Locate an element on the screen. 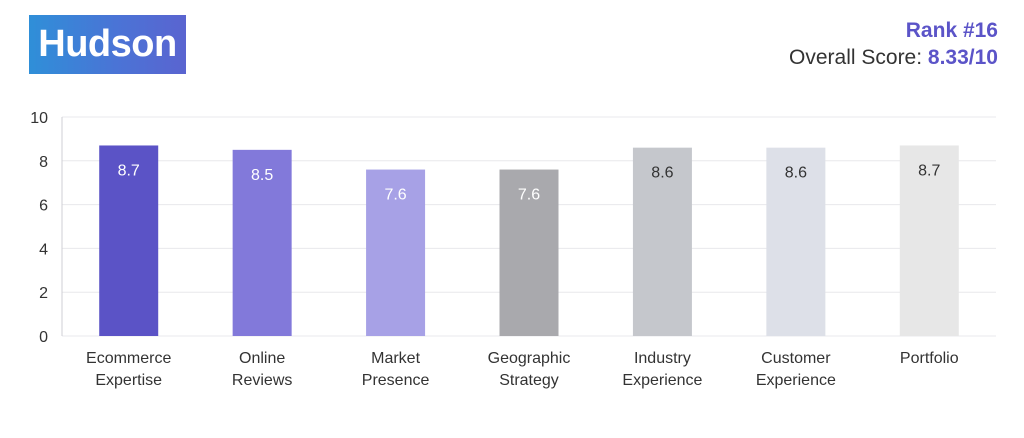  data-label-3: 7.6 is located at coordinates (529, 195).